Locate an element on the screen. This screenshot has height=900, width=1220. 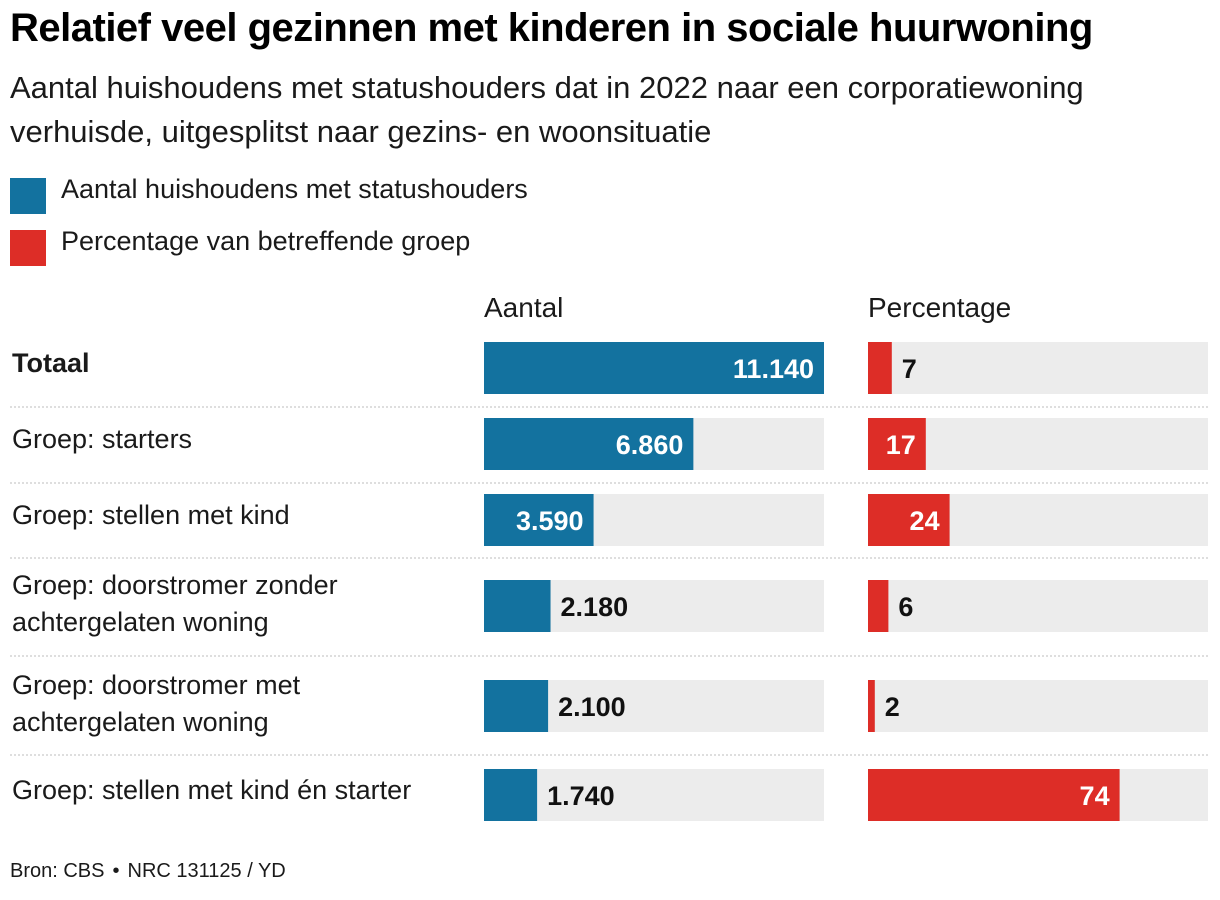
data-label-percentage: 6 is located at coordinates (905, 607).